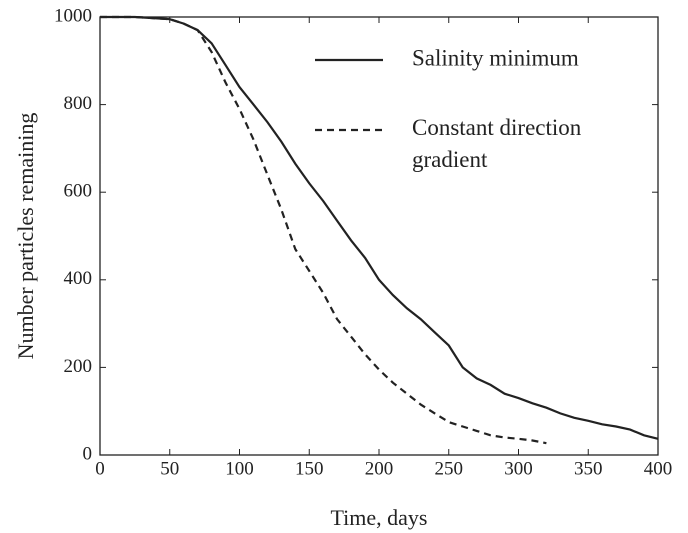  I want to click on y-tick-label: 200, so click(78, 366).